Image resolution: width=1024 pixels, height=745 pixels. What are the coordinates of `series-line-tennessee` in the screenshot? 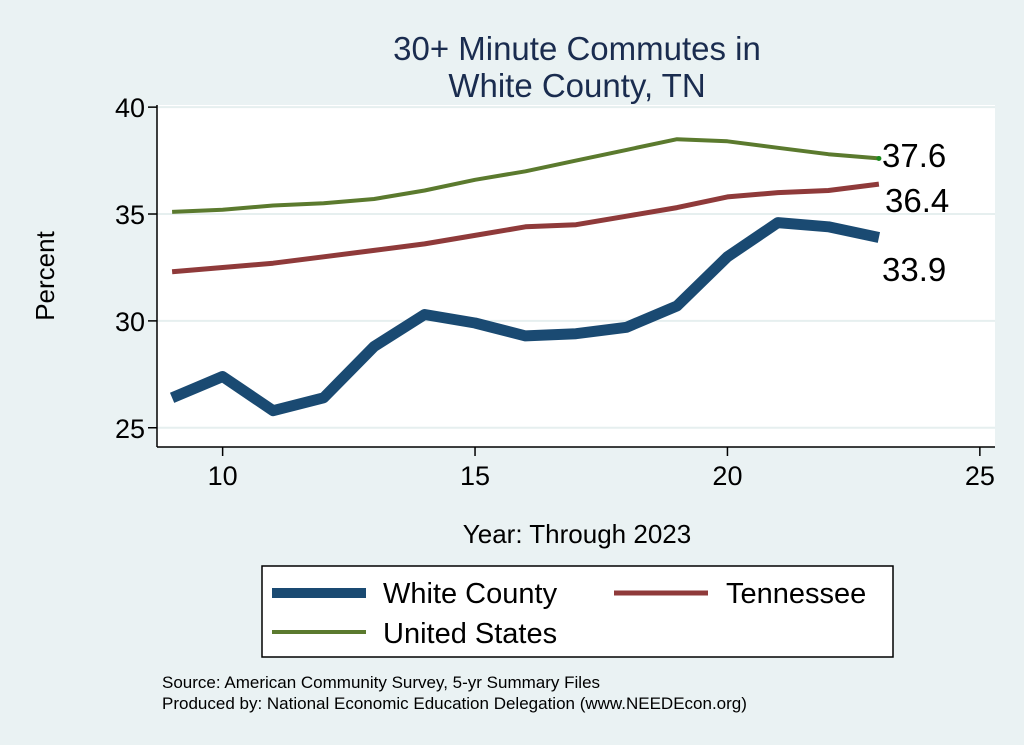 It's located at (525, 228).